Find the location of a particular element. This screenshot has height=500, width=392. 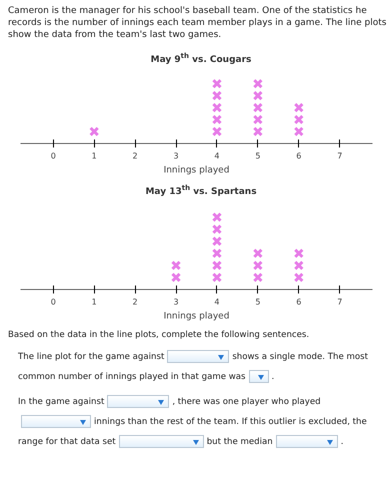

text: Cameron is the manager for his school's baseball team. One of the statistics he records is the number of innings each team member plays in a game. The line plots show the data from the team's last two games. is located at coordinates (198, 23).